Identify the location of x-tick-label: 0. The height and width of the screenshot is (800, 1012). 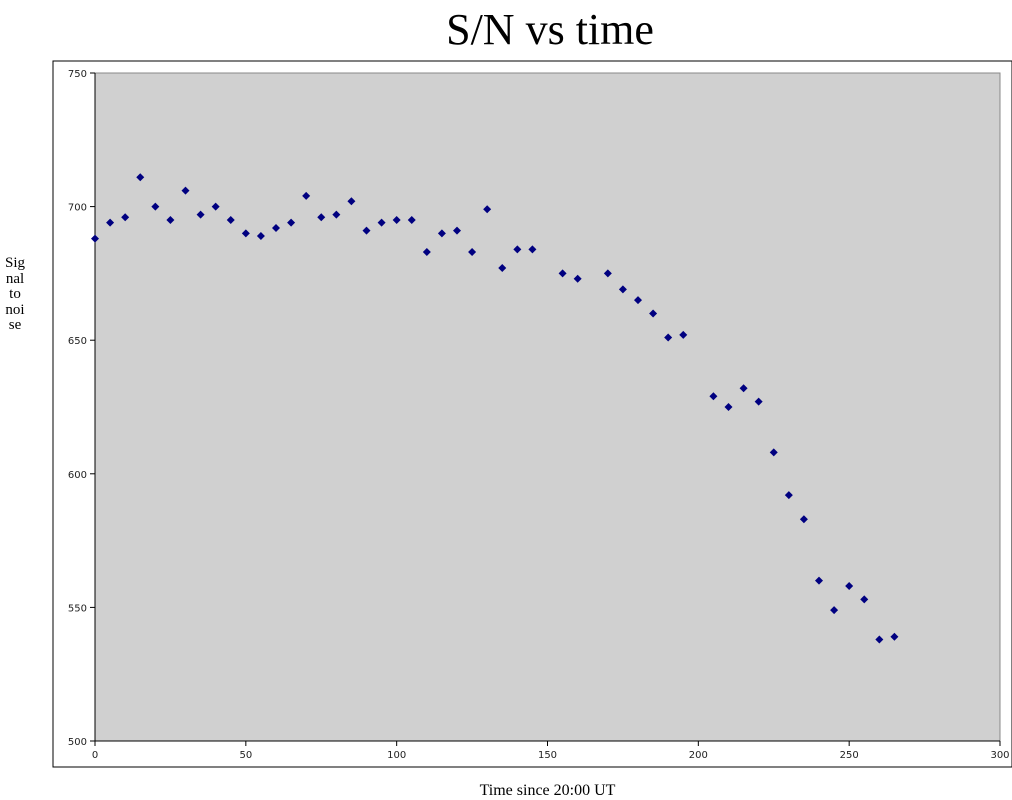
(95, 755).